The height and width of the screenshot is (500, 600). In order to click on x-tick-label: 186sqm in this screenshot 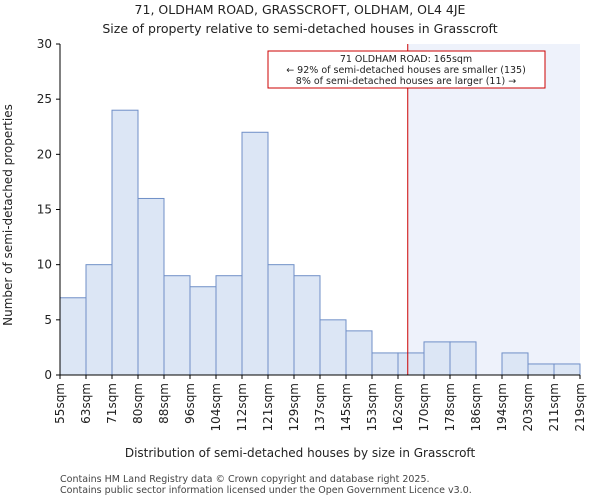, I will do `click(476, 407)`.